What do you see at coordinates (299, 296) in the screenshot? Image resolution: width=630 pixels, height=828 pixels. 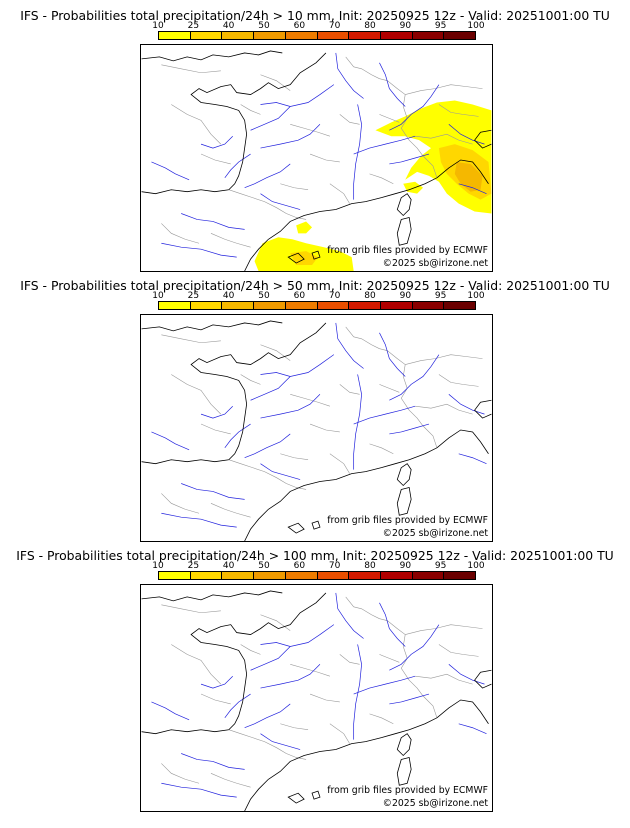 I see `colorbar-tick-label: 60` at bounding box center [299, 296].